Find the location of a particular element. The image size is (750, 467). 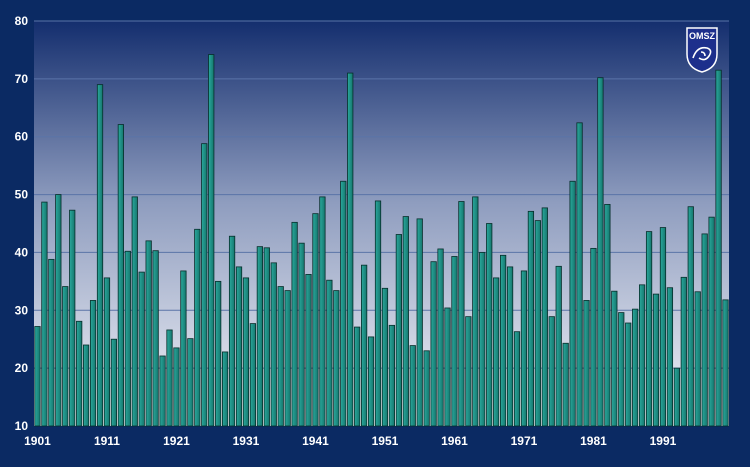

bar-1996 is located at coordinates (697, 359).